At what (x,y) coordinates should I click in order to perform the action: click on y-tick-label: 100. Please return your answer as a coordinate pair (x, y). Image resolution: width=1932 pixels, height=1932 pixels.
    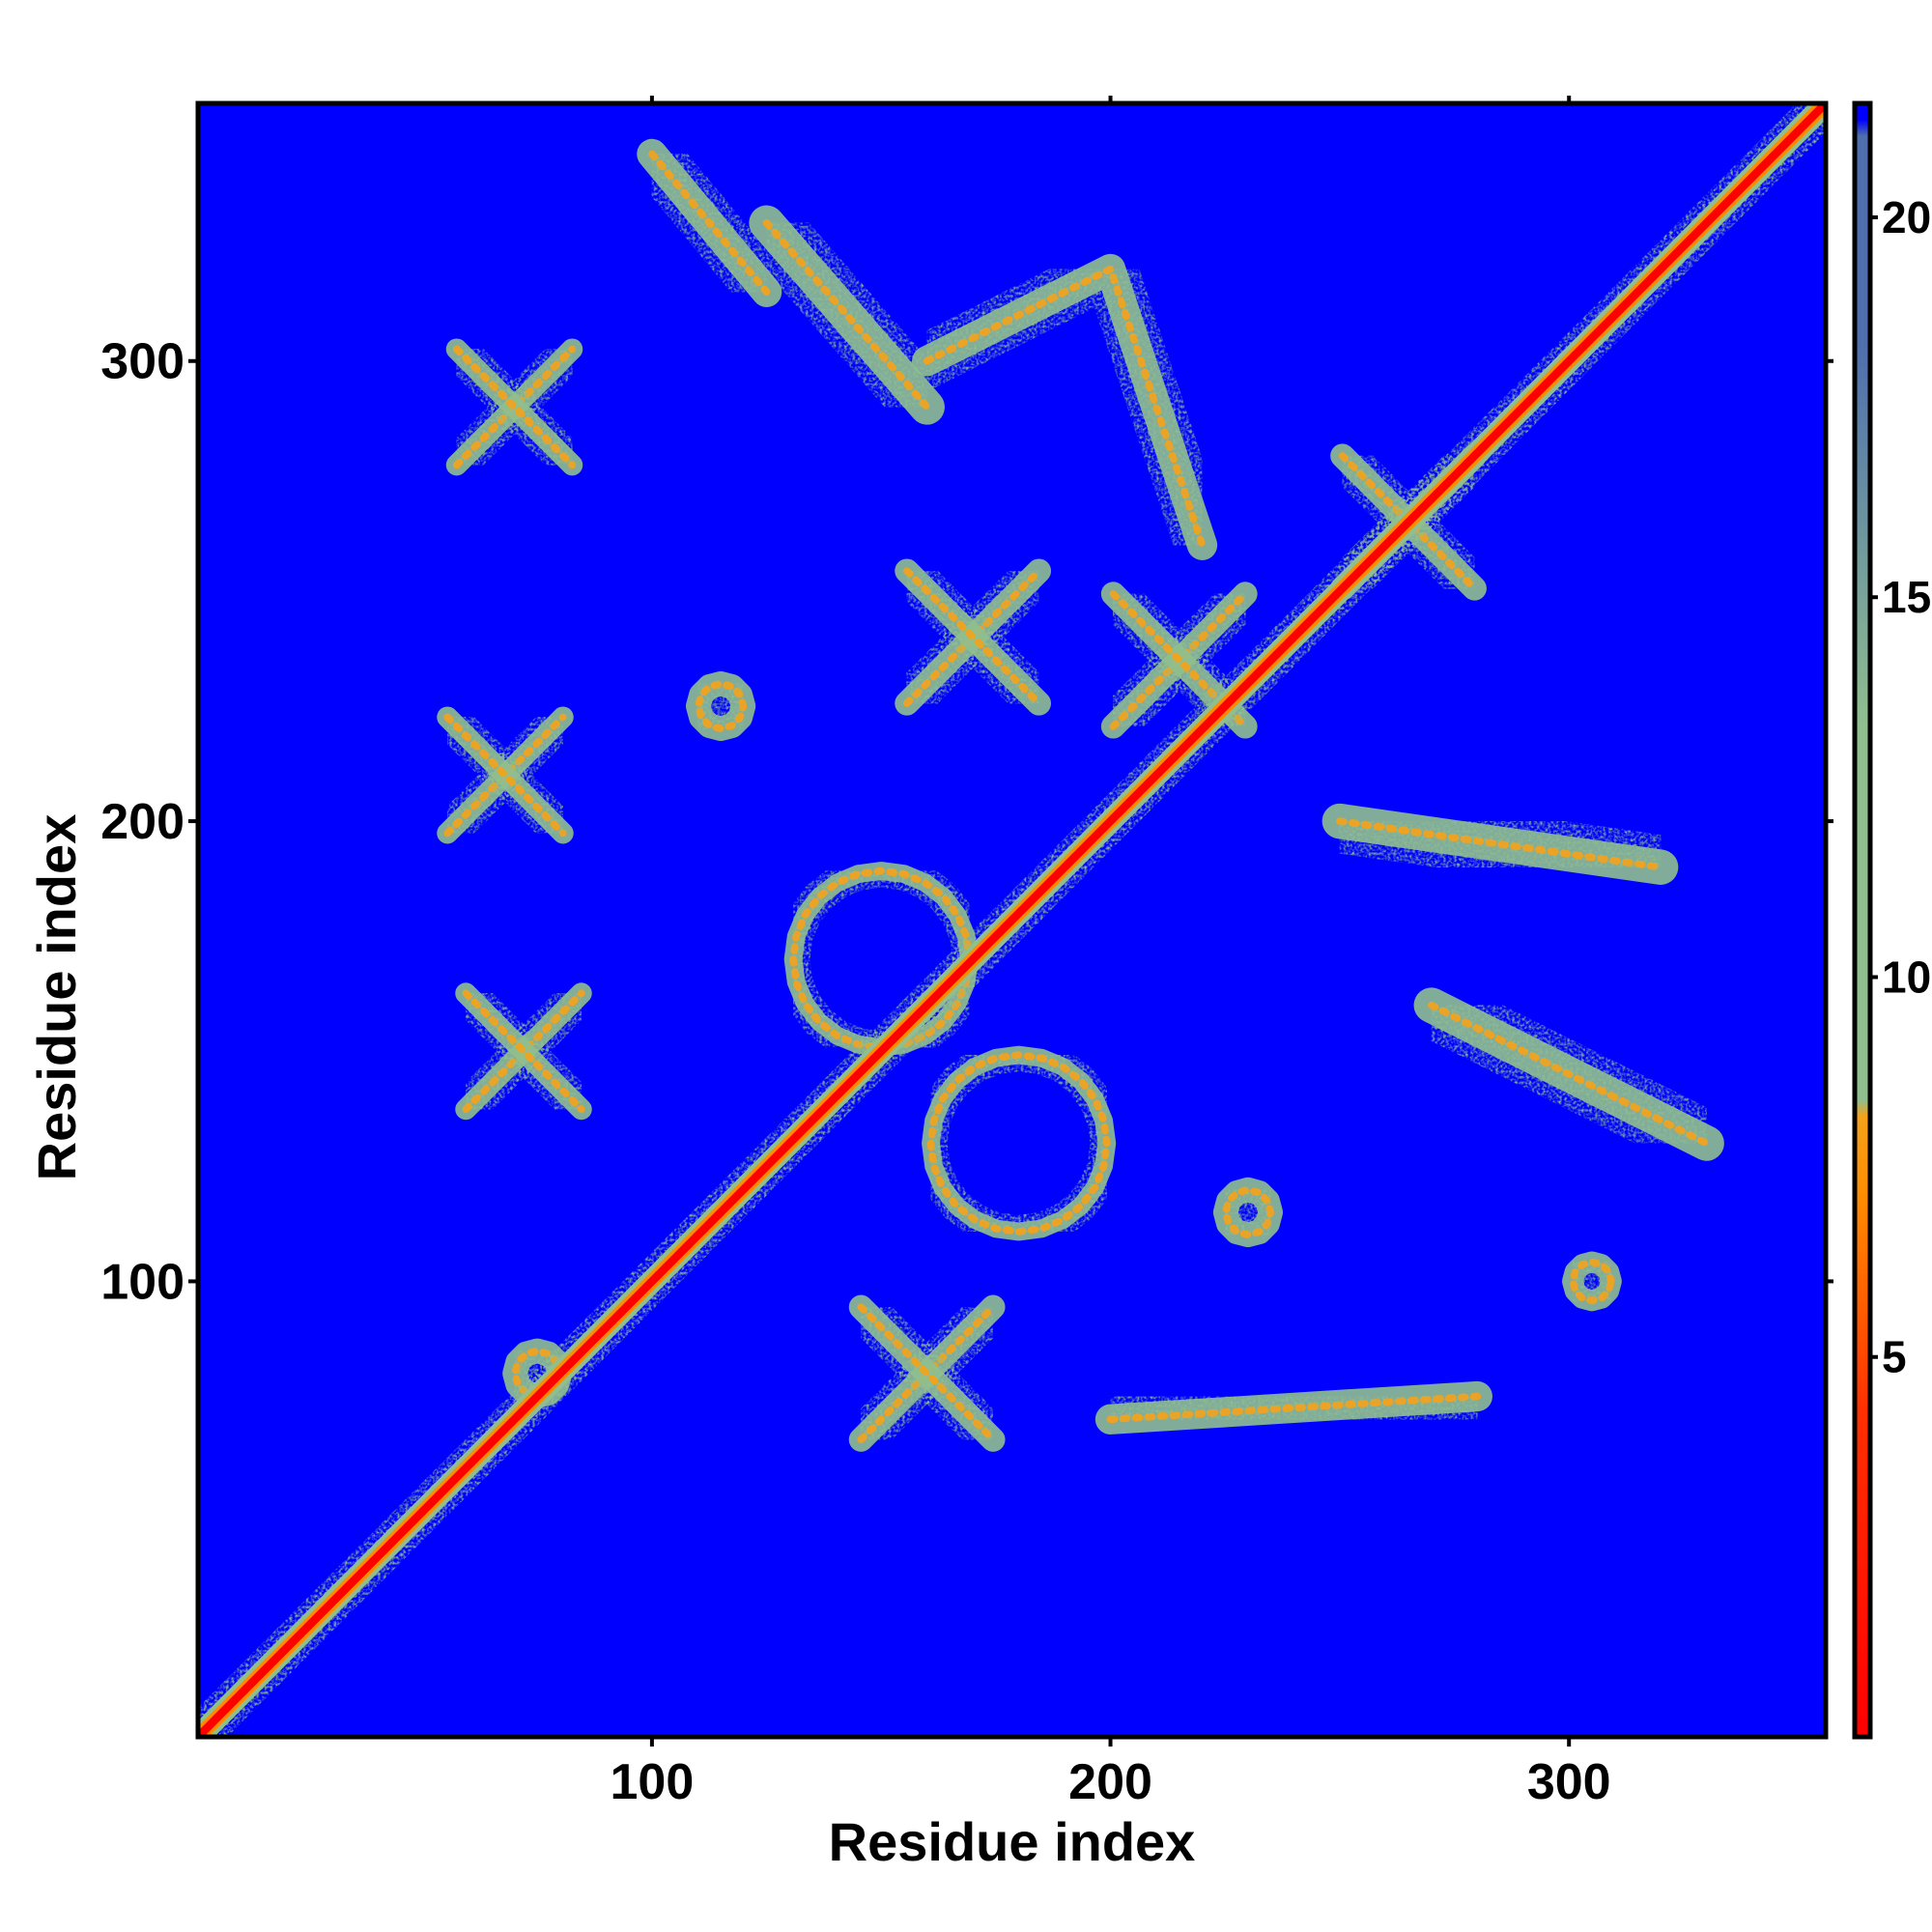
    Looking at the image, I should click on (142, 1282).